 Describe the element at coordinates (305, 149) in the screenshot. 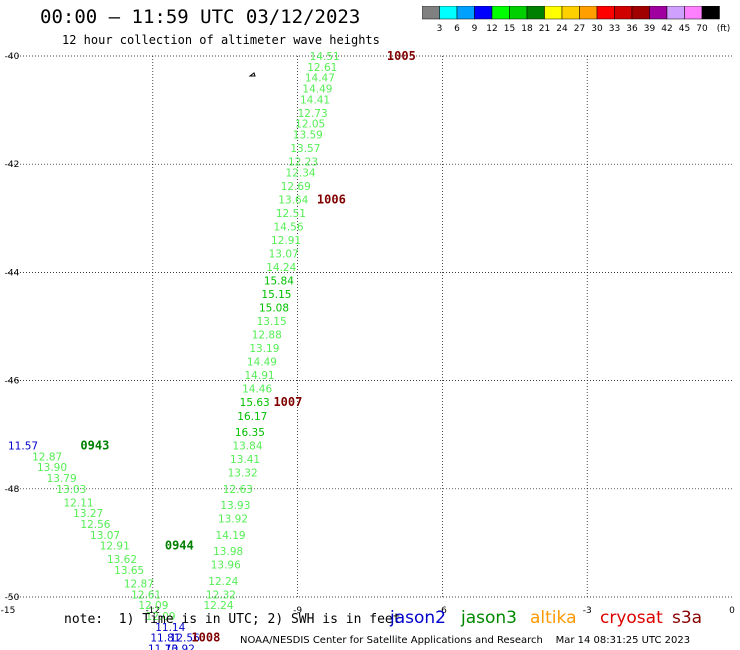

I see `data-point-label: 13.57` at that location.